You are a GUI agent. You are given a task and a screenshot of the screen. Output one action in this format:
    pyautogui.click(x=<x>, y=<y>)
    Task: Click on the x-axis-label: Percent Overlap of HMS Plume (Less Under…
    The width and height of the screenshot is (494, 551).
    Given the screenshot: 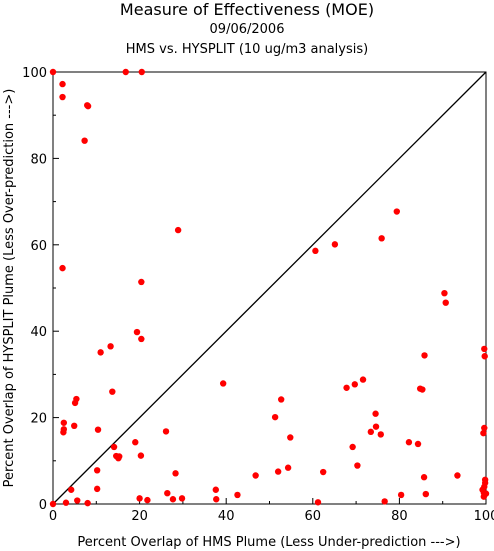 What is the action you would take?
    pyautogui.click(x=268, y=542)
    